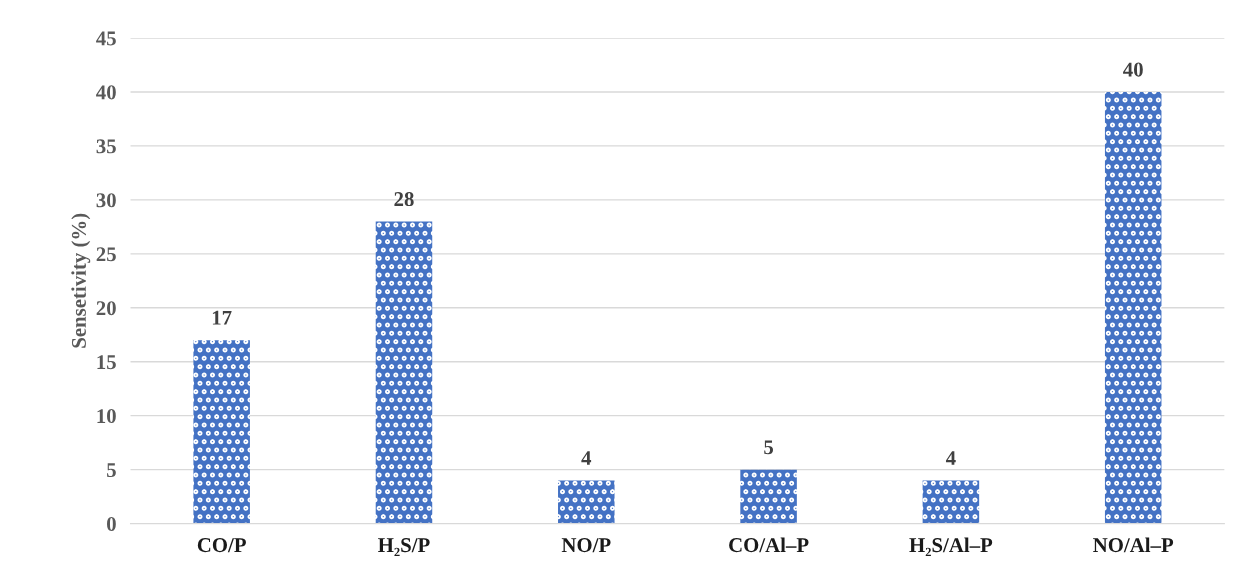  What do you see at coordinates (106, 146) in the screenshot?
I see `y-tick-label: 35` at bounding box center [106, 146].